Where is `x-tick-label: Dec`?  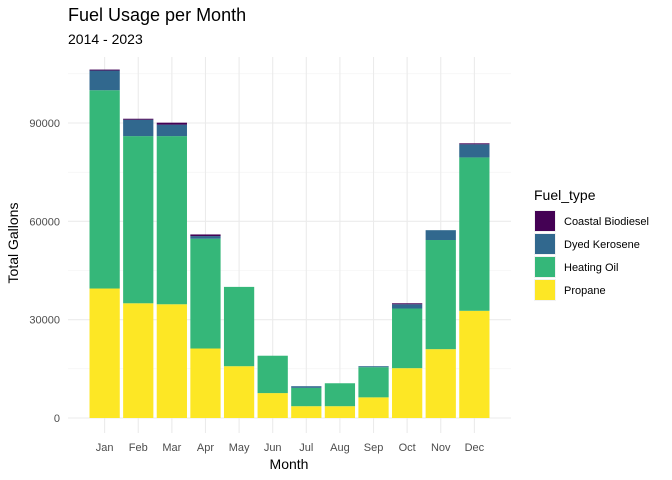 x-tick-label: Dec is located at coordinates (475, 448).